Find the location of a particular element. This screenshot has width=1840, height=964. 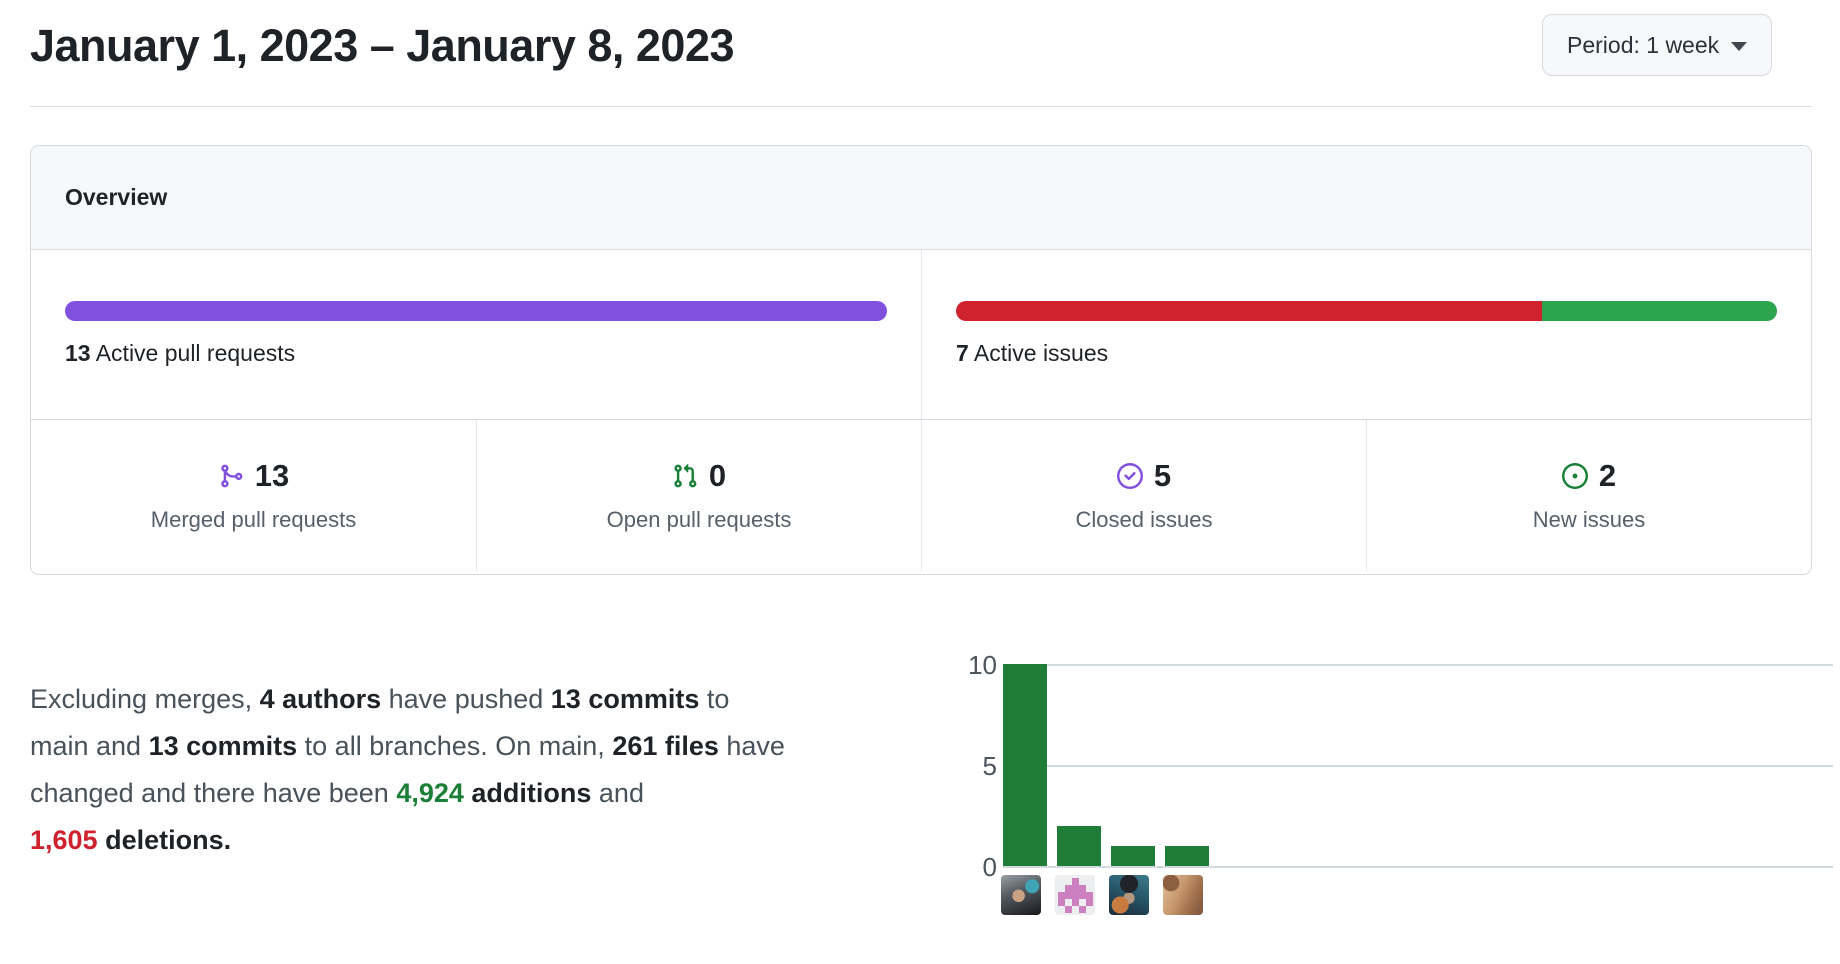

chart-y-tick-label: 5 is located at coordinates (989, 766).